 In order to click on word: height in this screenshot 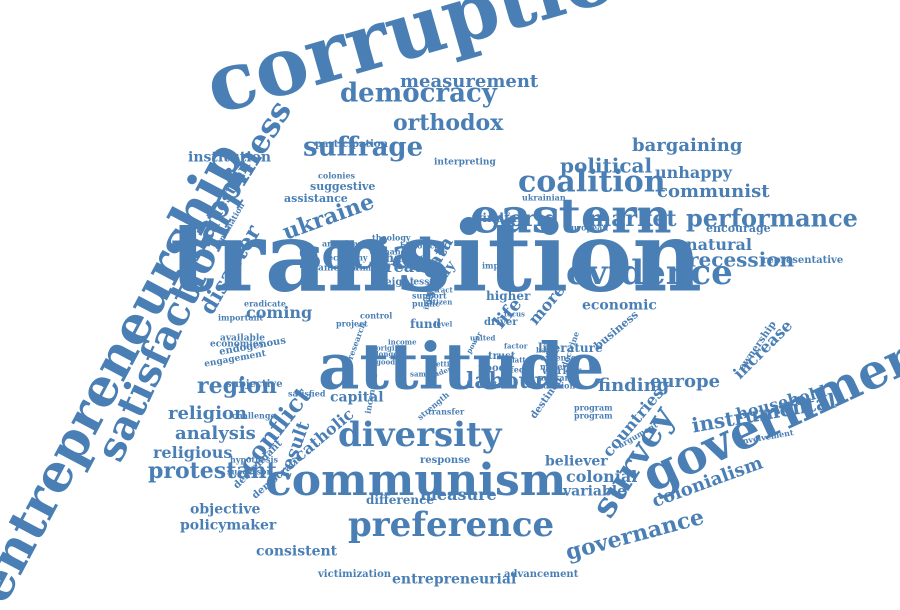, I will do `click(396, 282)`.